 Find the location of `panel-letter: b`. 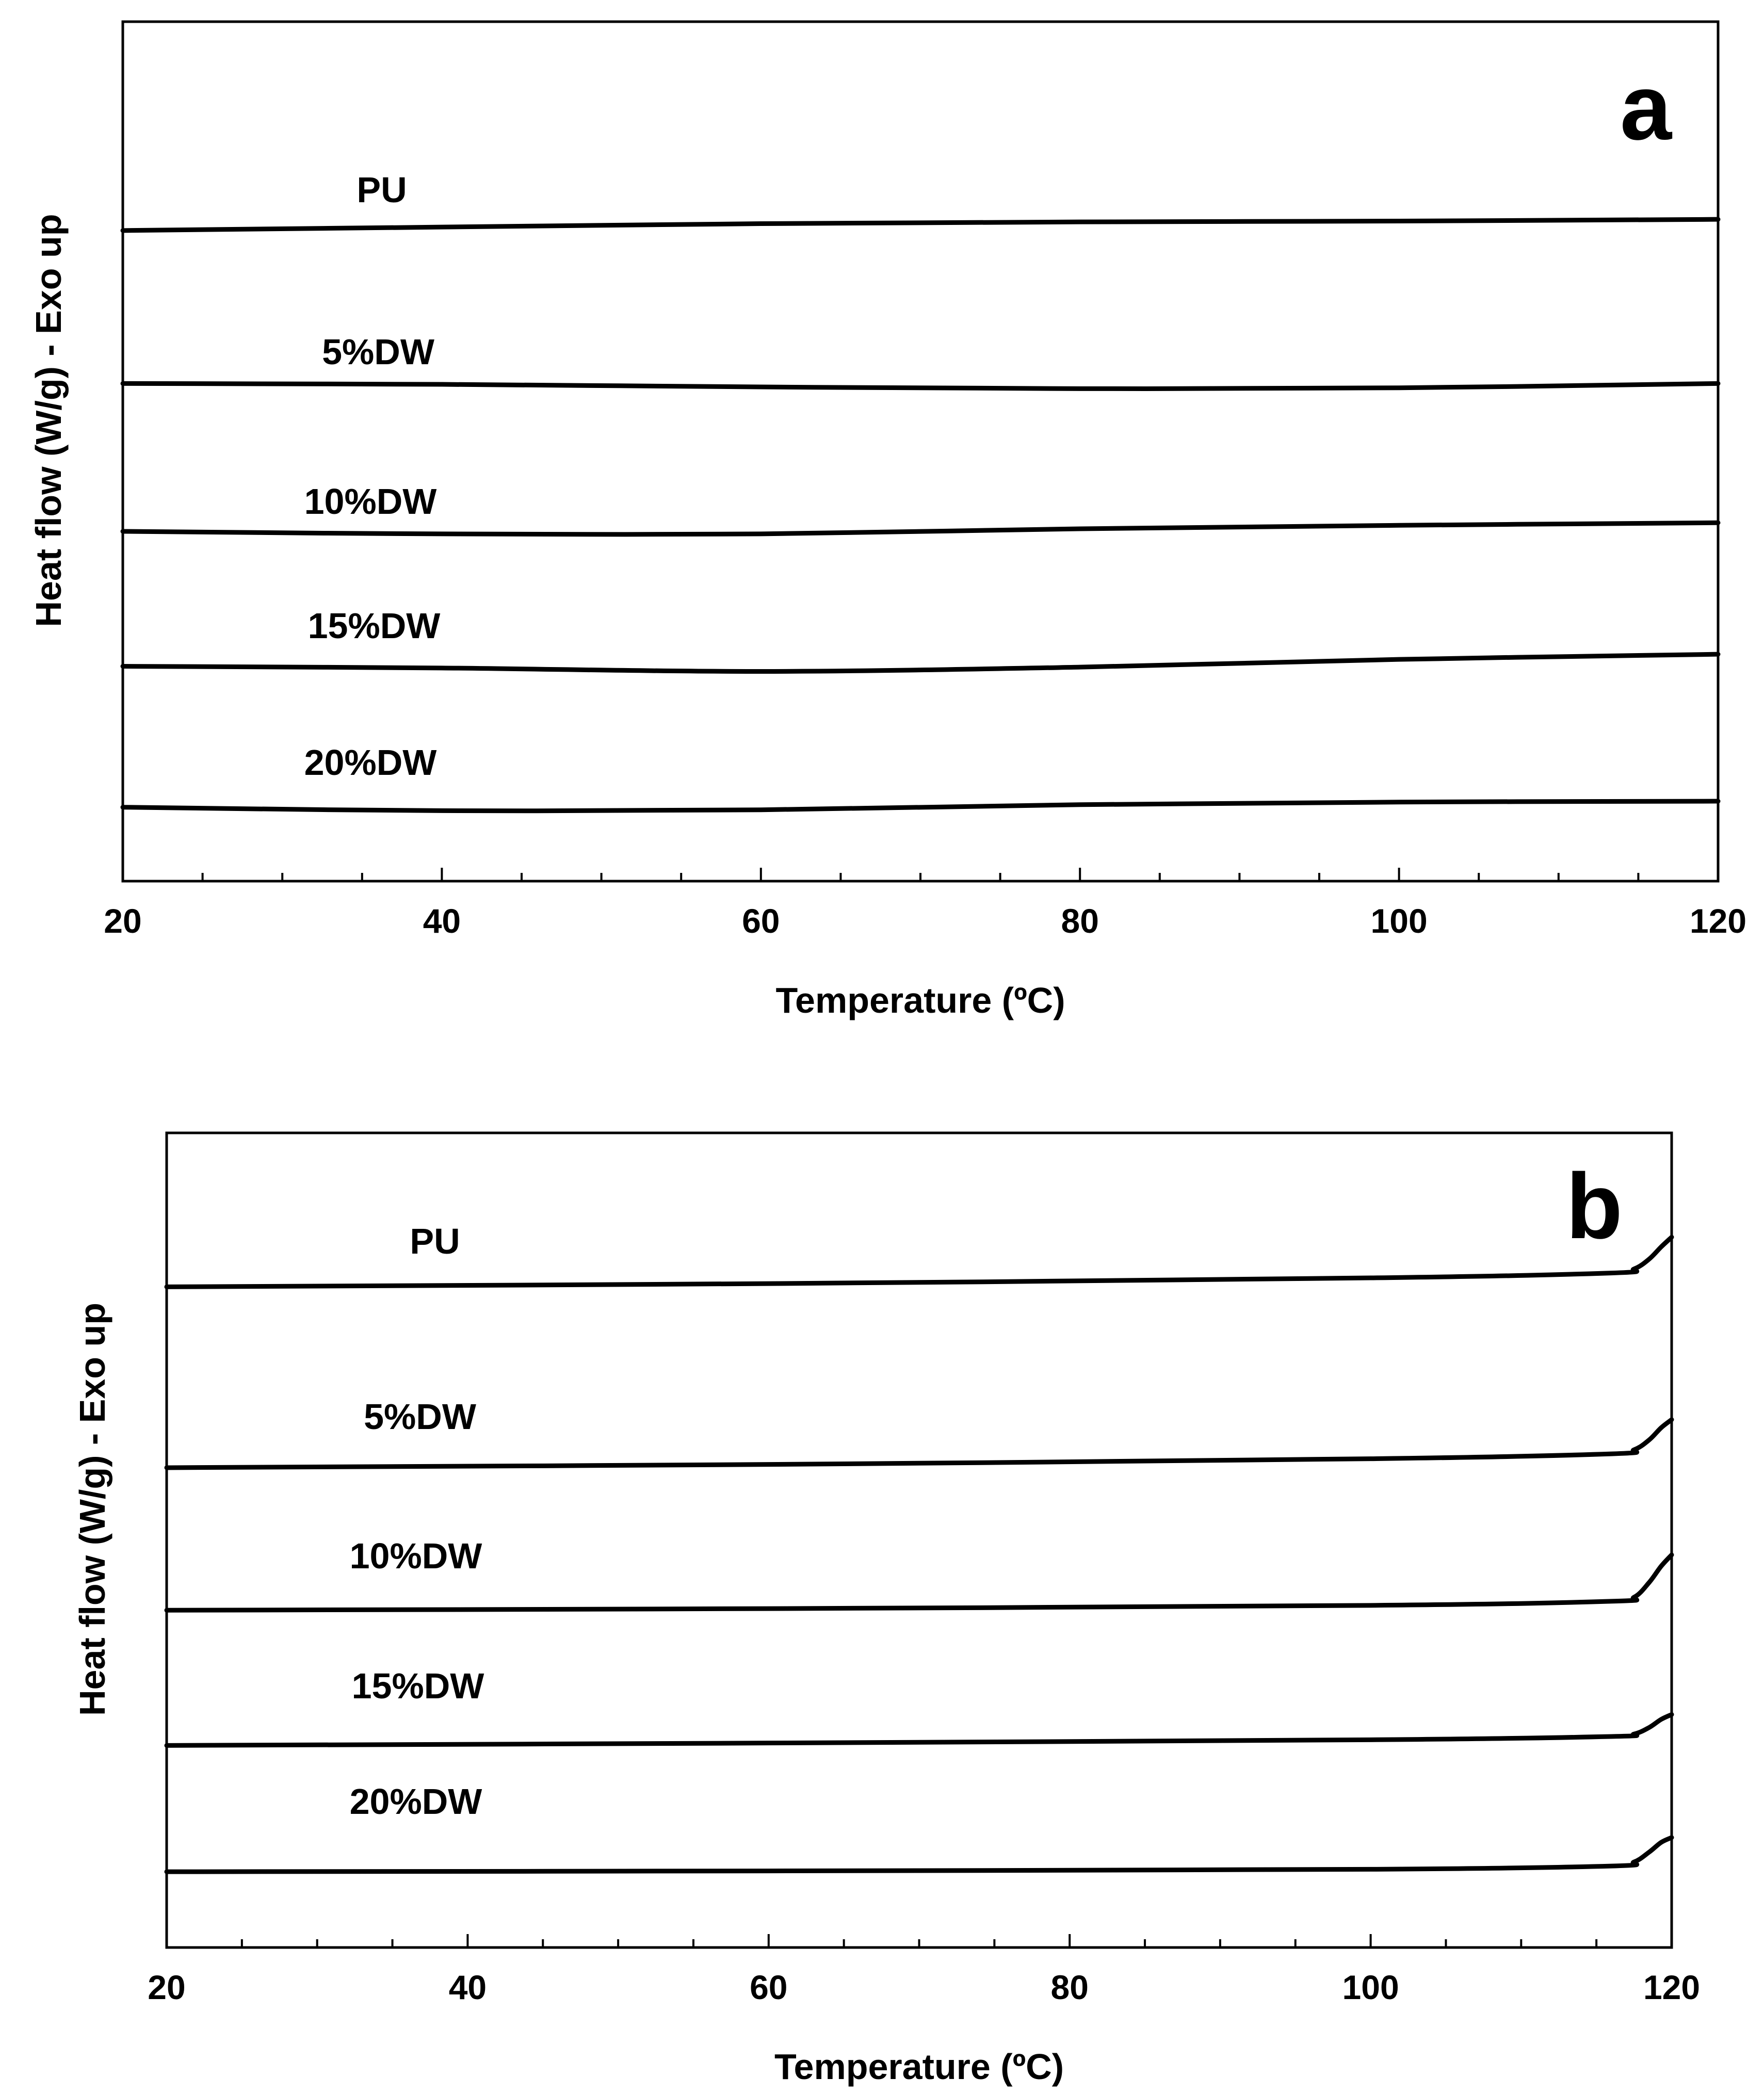

panel-letter: b is located at coordinates (1594, 1206).